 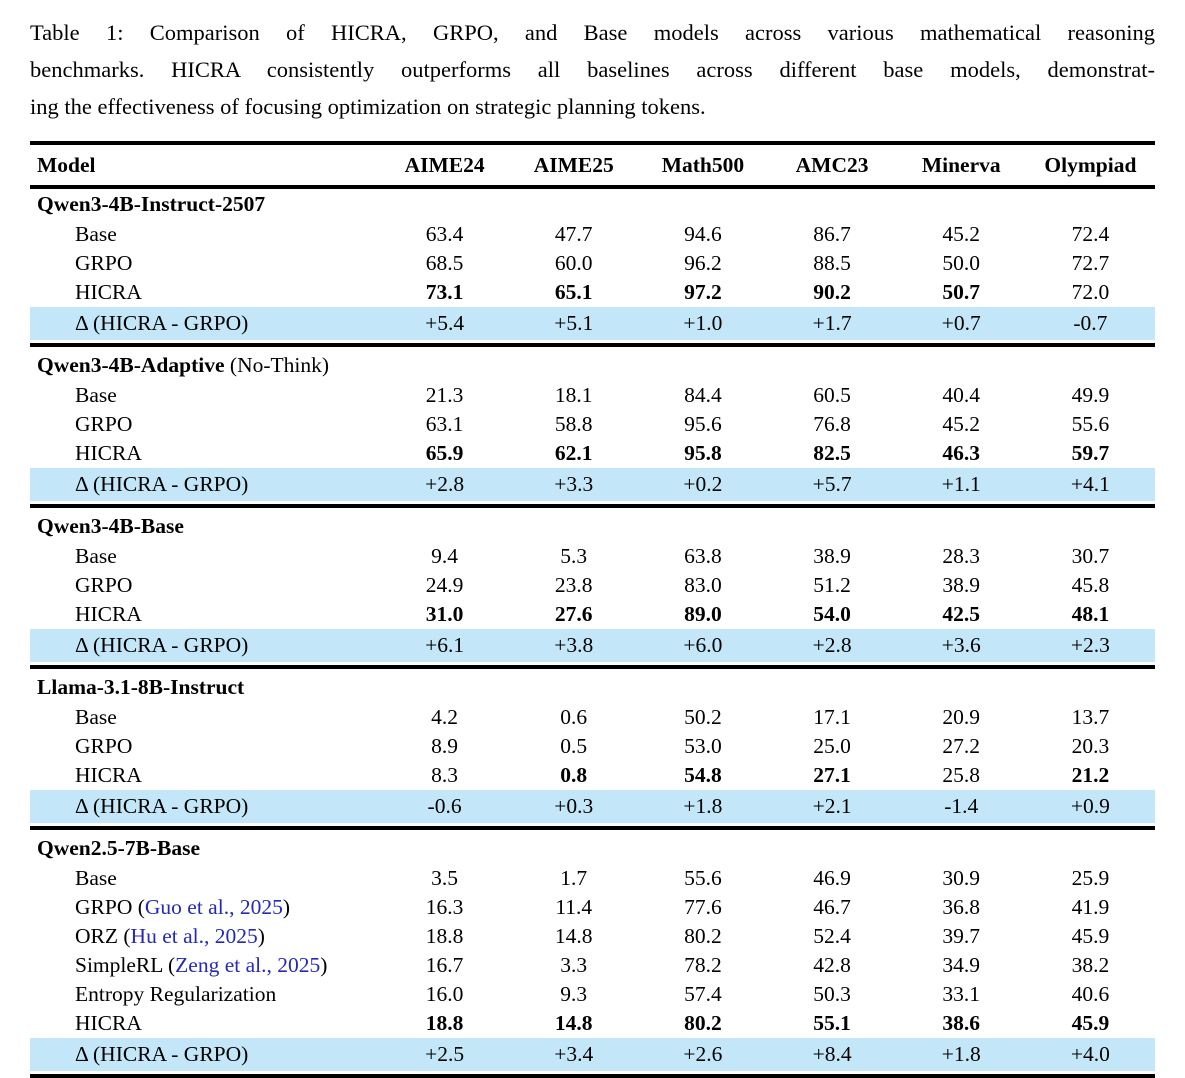 What do you see at coordinates (248, 965) in the screenshot?
I see `citation-link: Zeng et al., 2025` at bounding box center [248, 965].